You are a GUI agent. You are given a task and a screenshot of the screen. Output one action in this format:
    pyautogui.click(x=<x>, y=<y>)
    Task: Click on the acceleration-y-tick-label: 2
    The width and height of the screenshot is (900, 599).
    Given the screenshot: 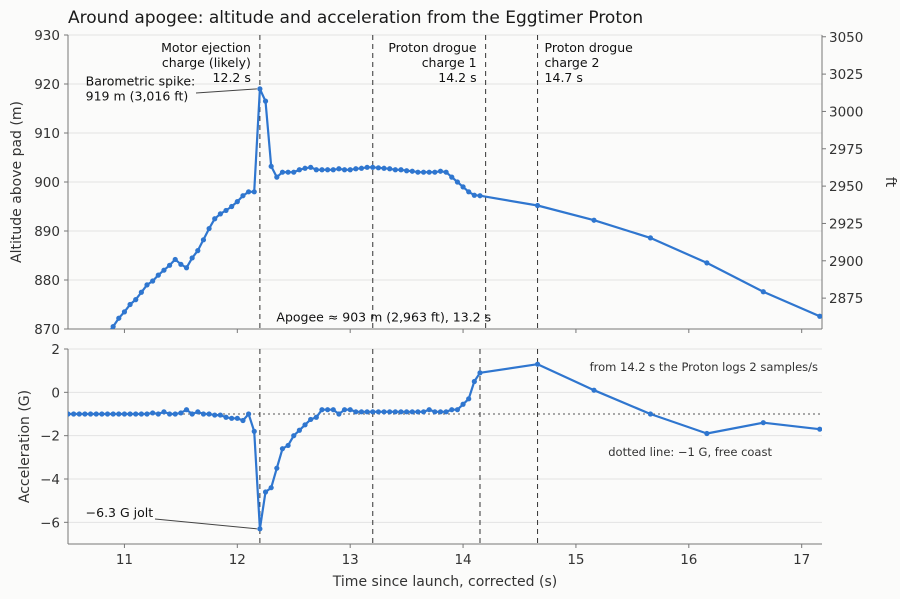 What is the action you would take?
    pyautogui.click(x=55, y=350)
    